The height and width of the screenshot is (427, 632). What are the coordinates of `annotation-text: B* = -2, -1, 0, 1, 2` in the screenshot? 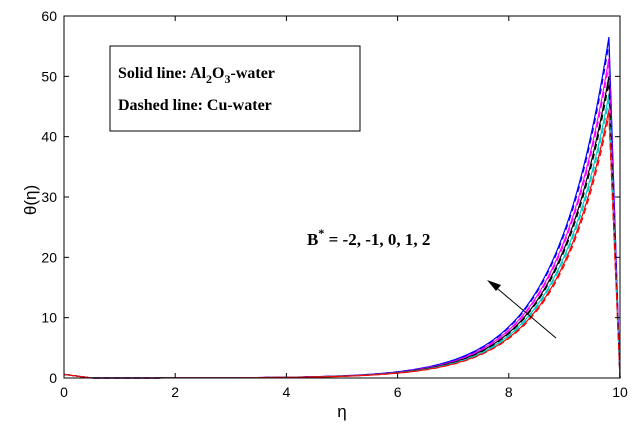 It's located at (368, 237).